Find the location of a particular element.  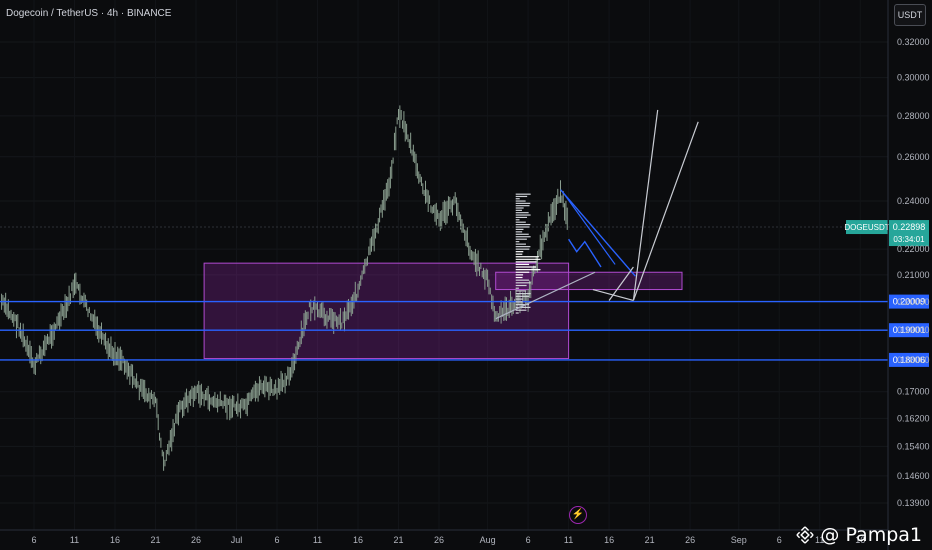

y-tick-label: 0.26000 is located at coordinates (913, 157).